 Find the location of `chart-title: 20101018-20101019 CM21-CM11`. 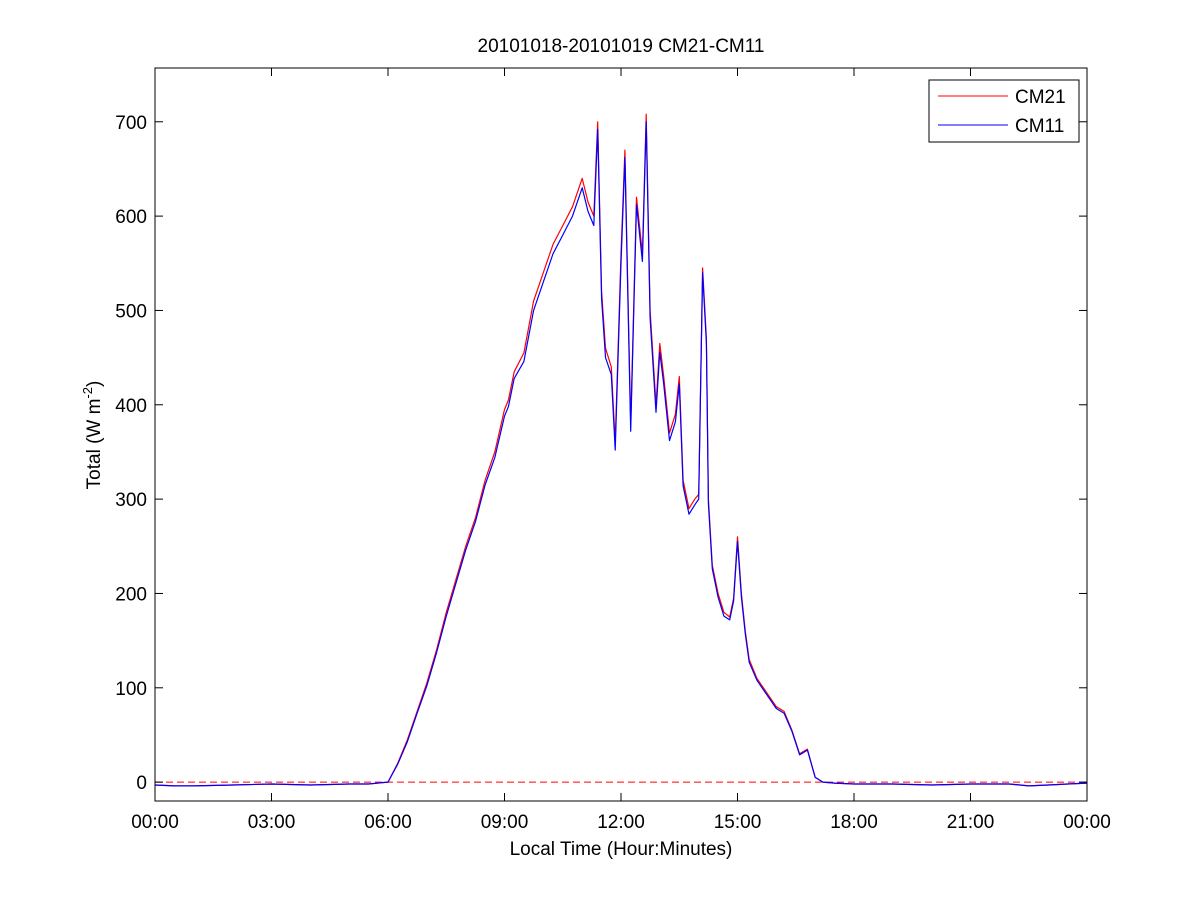

chart-title: 20101018-20101019 CM21-CM11 is located at coordinates (621, 46).